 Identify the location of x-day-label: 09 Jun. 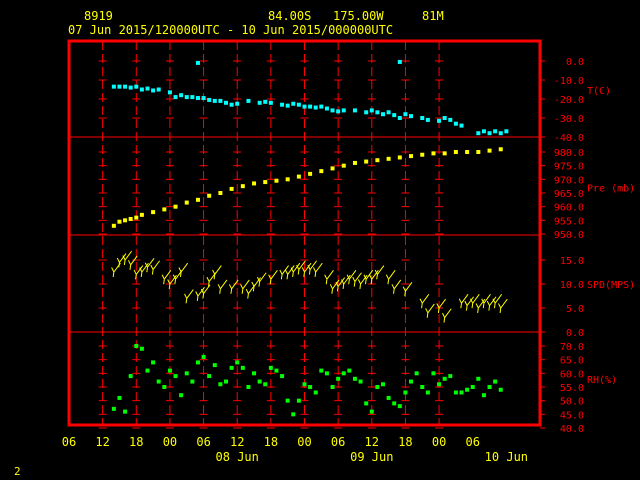
(371, 457).